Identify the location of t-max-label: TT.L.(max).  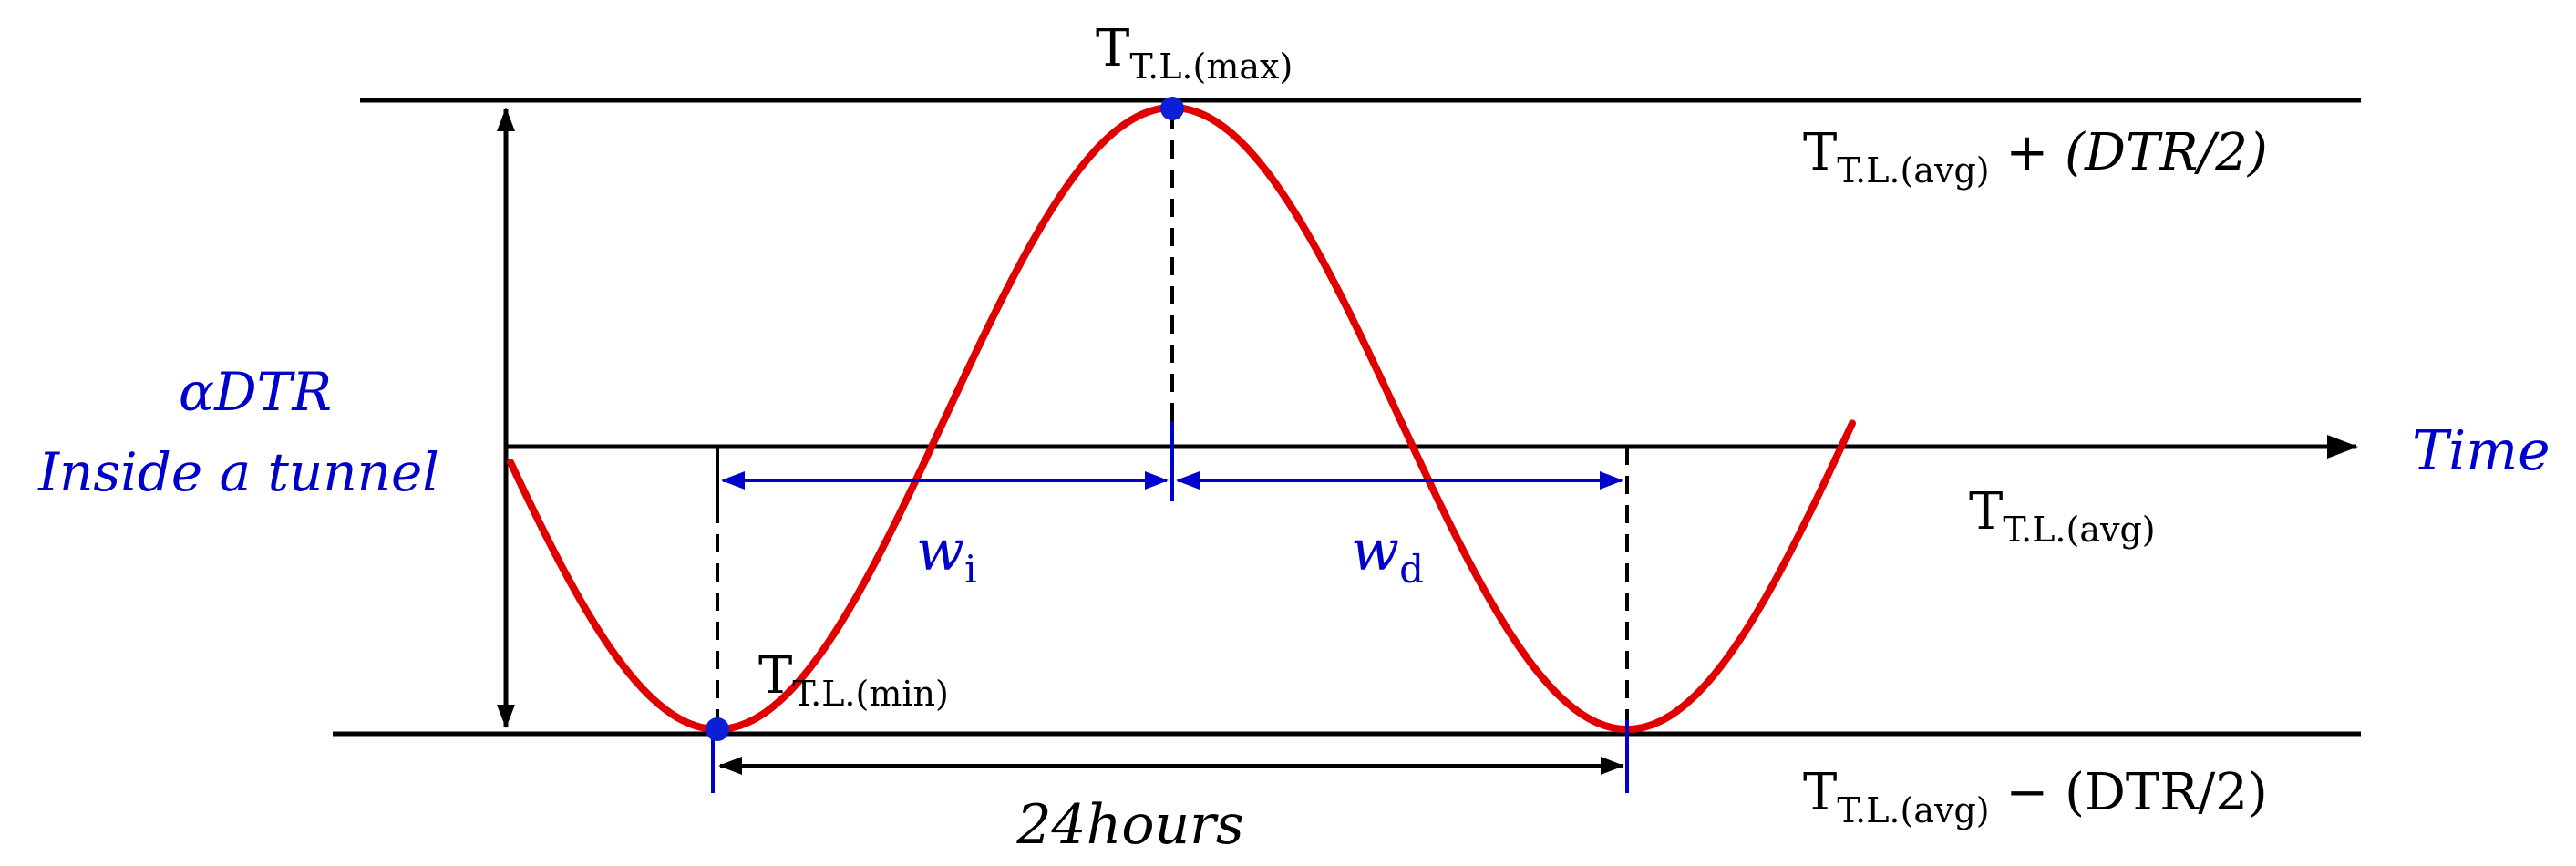
(1194, 53).